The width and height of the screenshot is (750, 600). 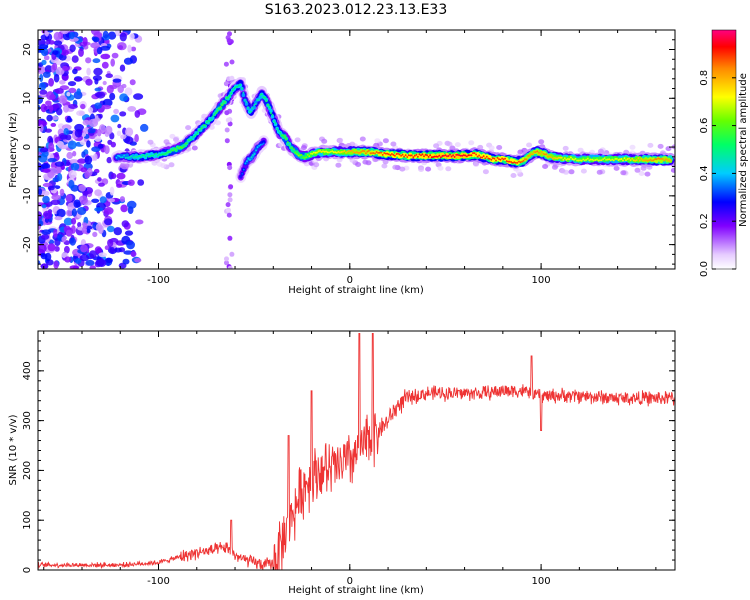 What do you see at coordinates (27, 370) in the screenshot?
I see `y-tick-label: 400` at bounding box center [27, 370].